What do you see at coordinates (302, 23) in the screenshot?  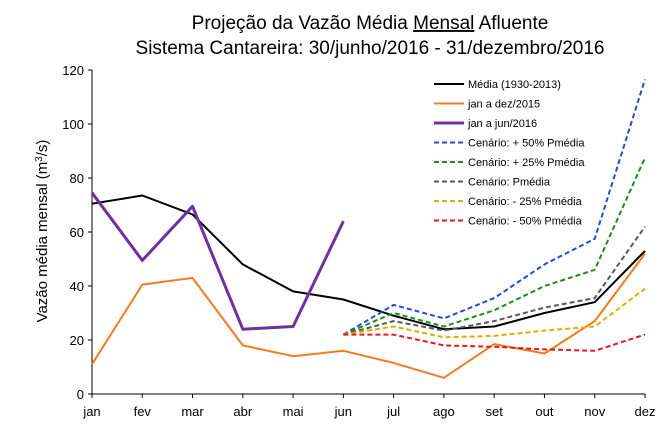 I see `title-prefix: Projeção da Vazão Média` at bounding box center [302, 23].